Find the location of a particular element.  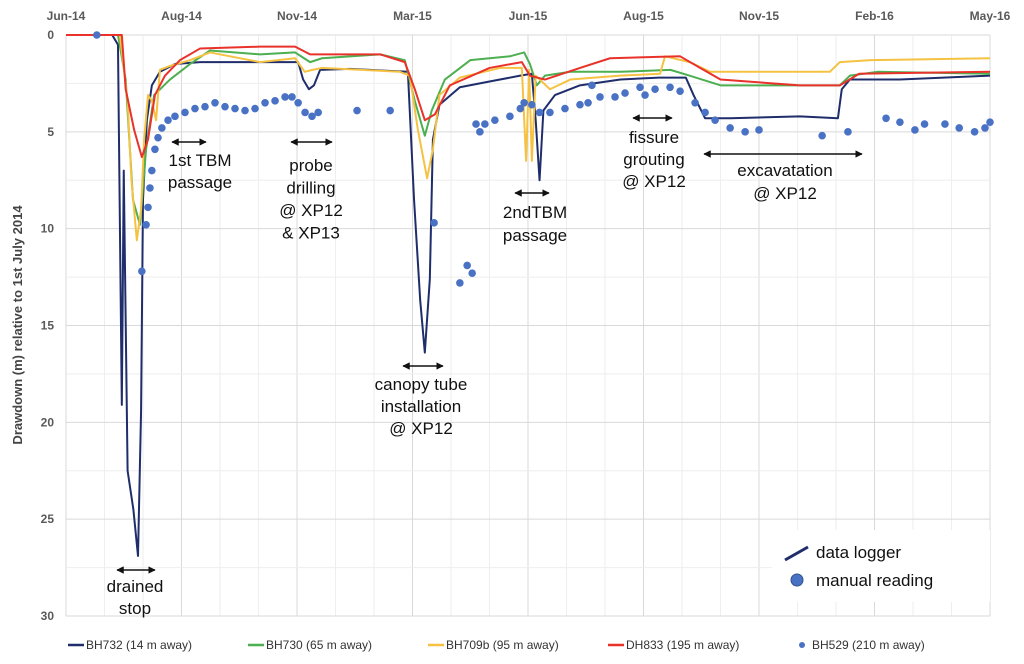

x-tick-label: Nov-14 is located at coordinates (297, 16).